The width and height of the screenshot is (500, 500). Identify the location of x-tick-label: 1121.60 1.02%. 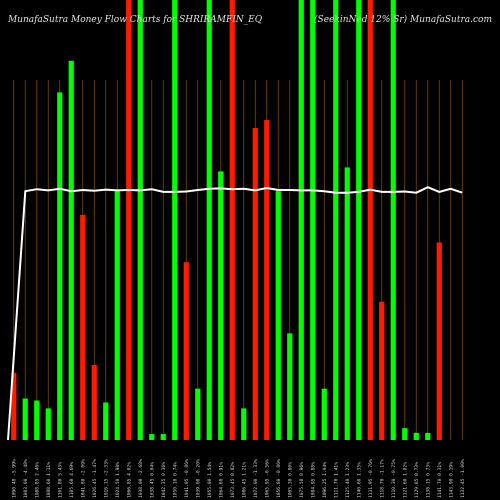
(405, 480).